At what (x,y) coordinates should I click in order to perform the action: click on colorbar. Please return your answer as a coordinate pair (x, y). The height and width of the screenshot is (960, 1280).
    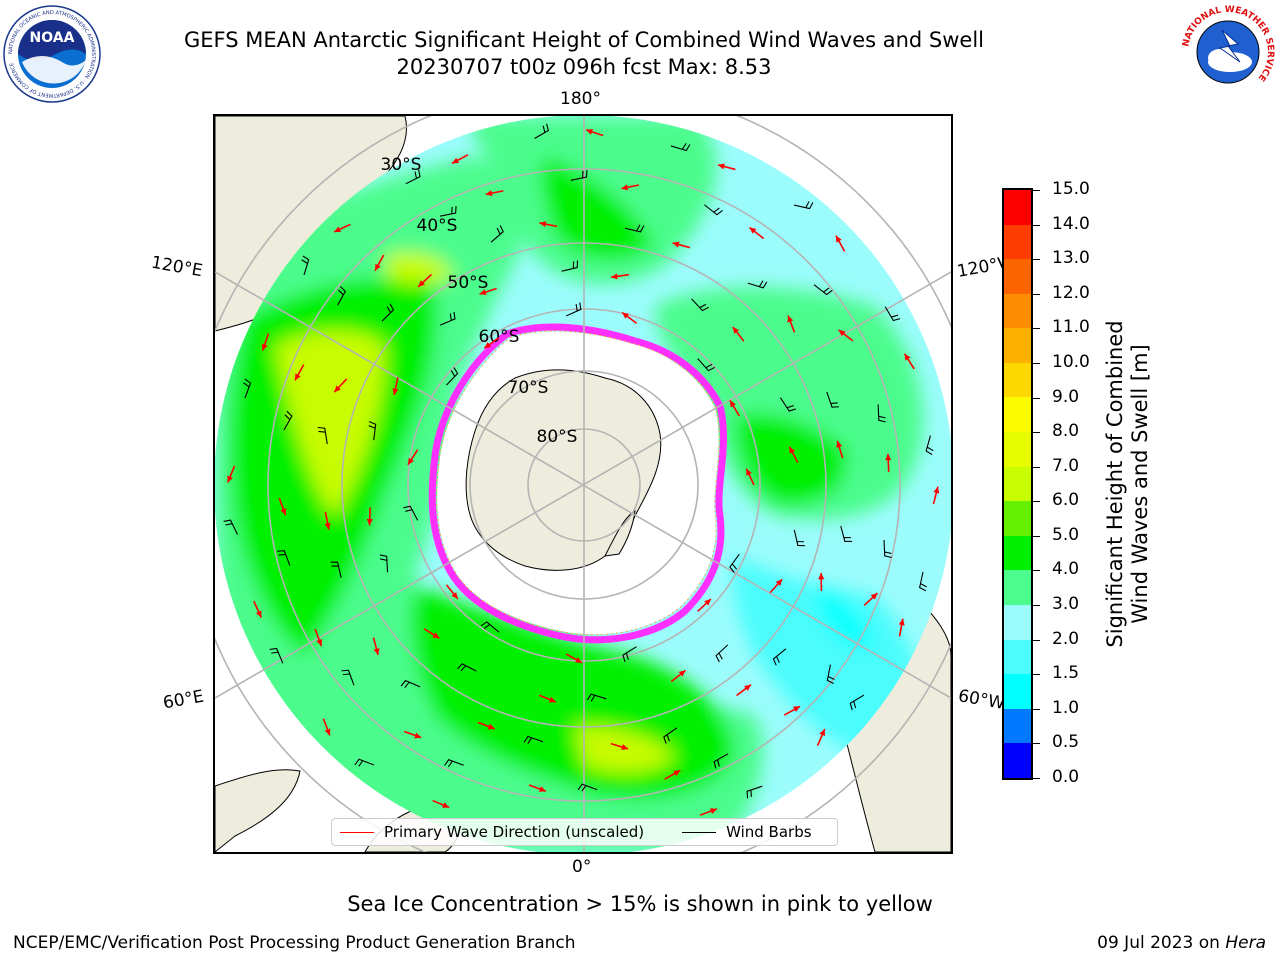
    Looking at the image, I should click on (1017, 484).